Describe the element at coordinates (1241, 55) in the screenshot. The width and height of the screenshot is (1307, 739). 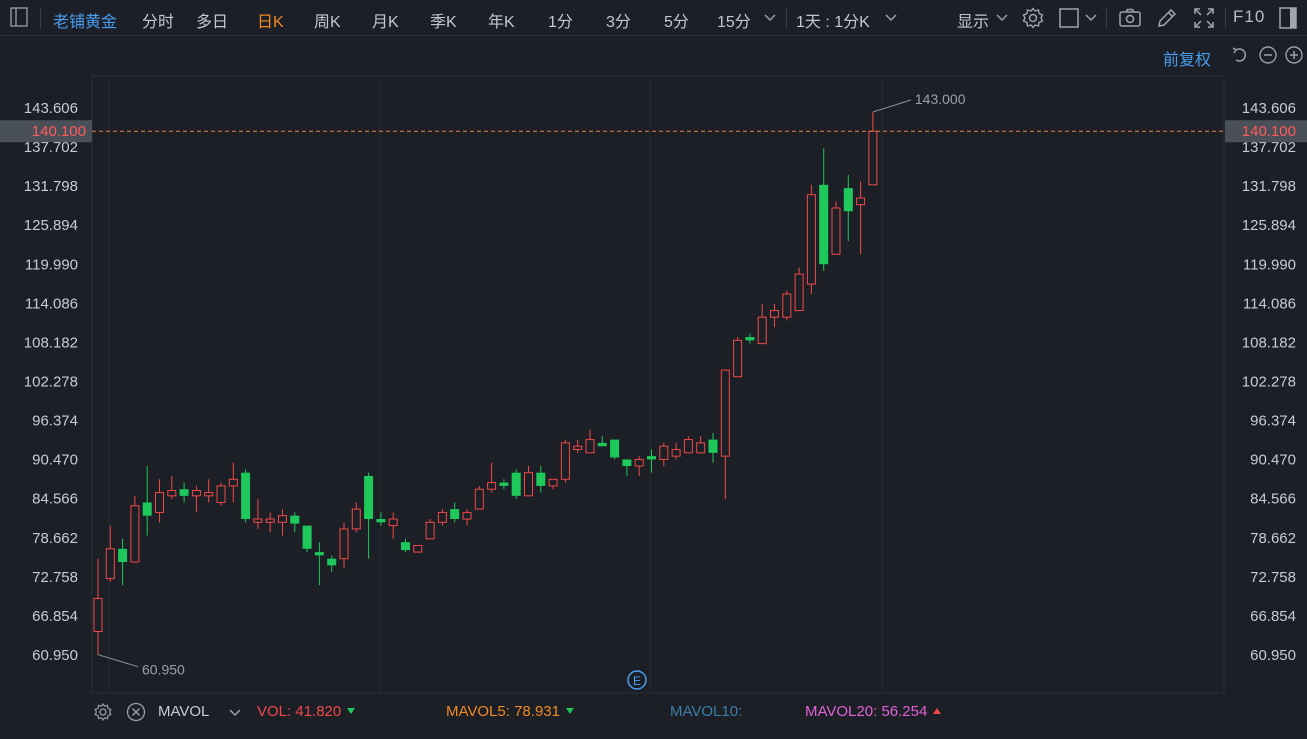
I see `undo-icon` at that location.